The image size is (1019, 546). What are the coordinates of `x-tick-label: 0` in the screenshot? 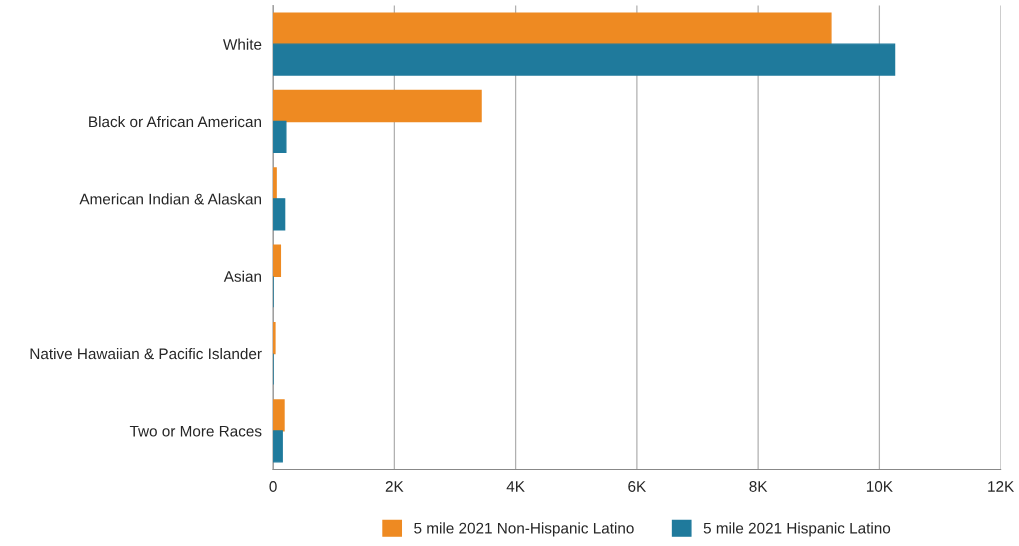 It's located at (273, 486).